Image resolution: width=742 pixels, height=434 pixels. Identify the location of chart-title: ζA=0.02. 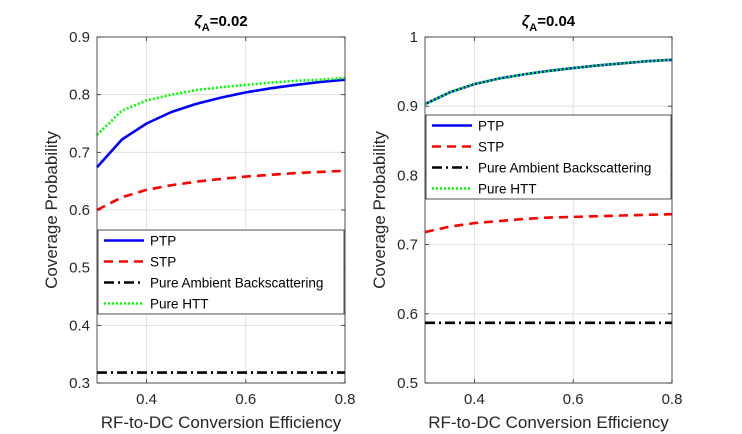
(220, 23).